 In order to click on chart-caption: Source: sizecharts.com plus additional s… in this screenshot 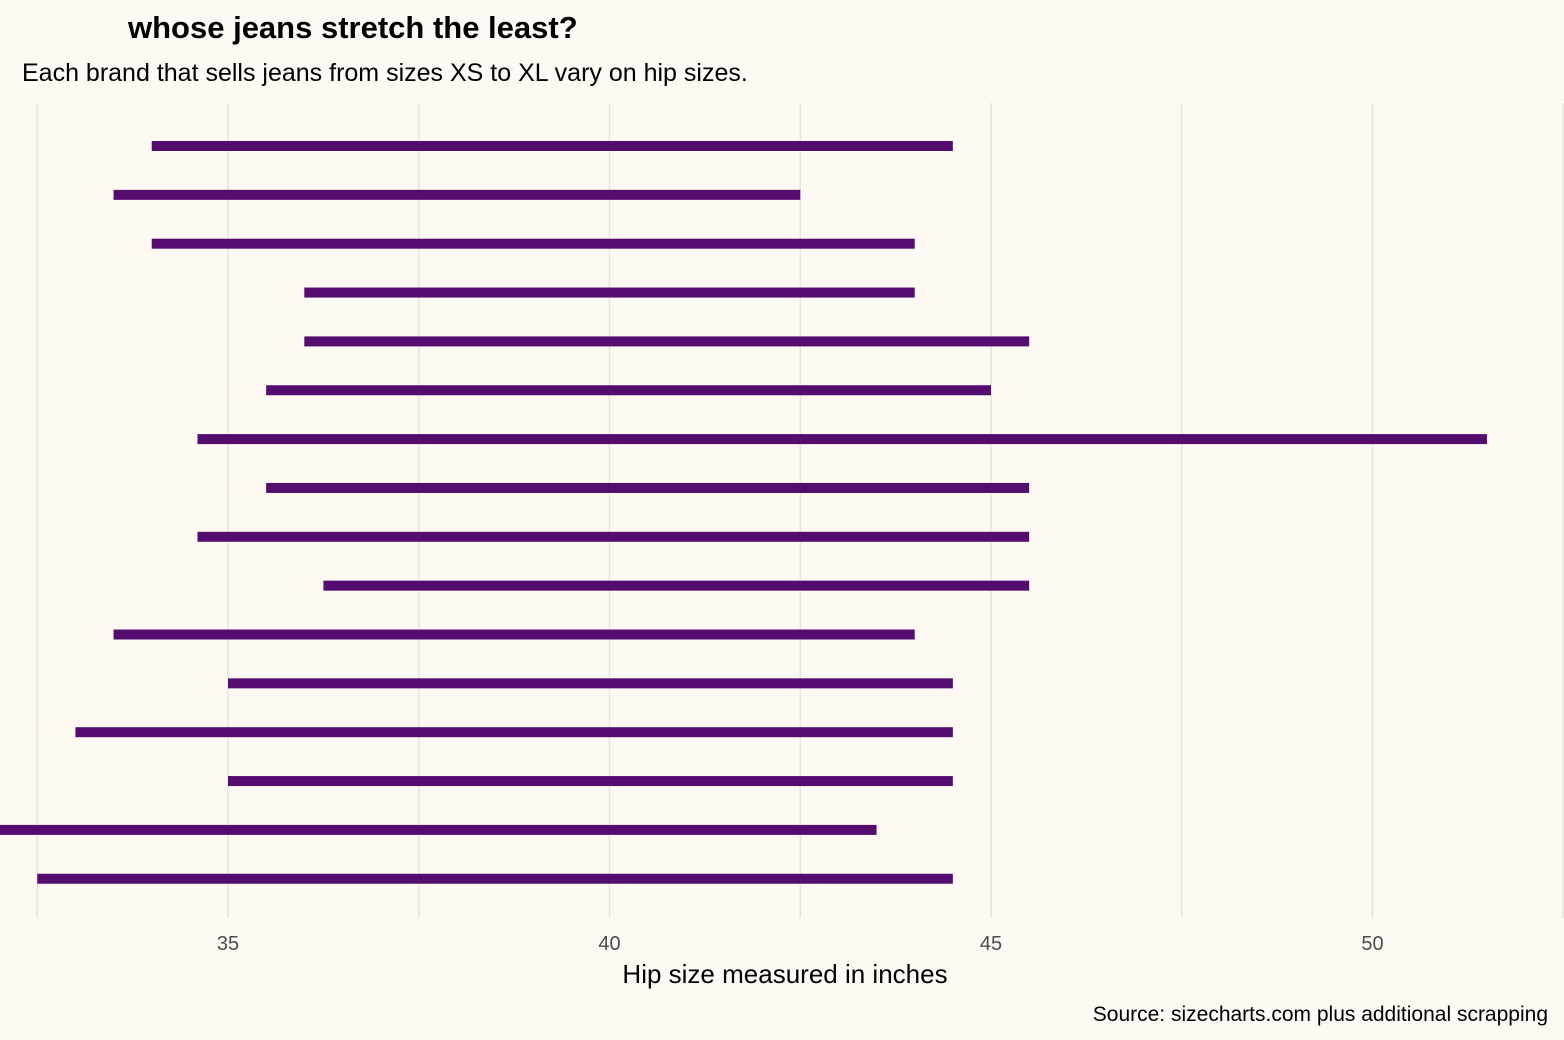, I will do `click(1320, 1014)`.